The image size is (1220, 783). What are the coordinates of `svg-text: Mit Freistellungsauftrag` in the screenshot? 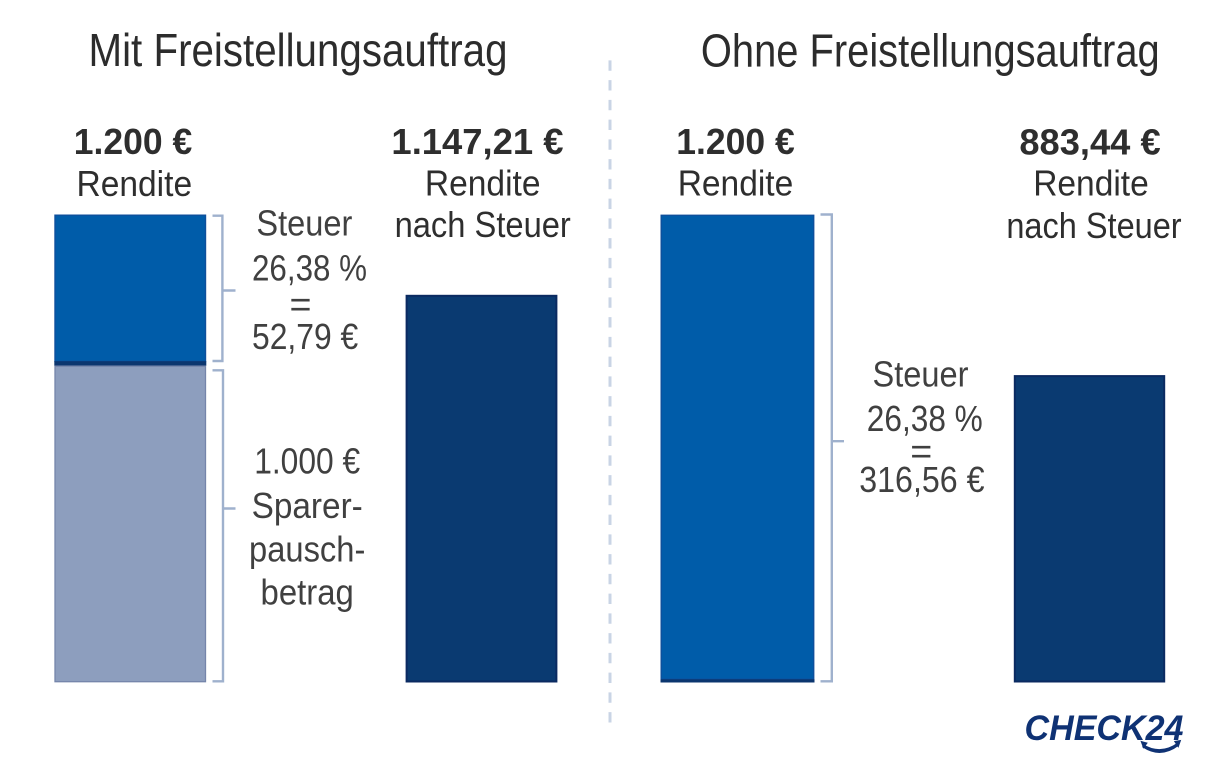 It's located at (298, 50).